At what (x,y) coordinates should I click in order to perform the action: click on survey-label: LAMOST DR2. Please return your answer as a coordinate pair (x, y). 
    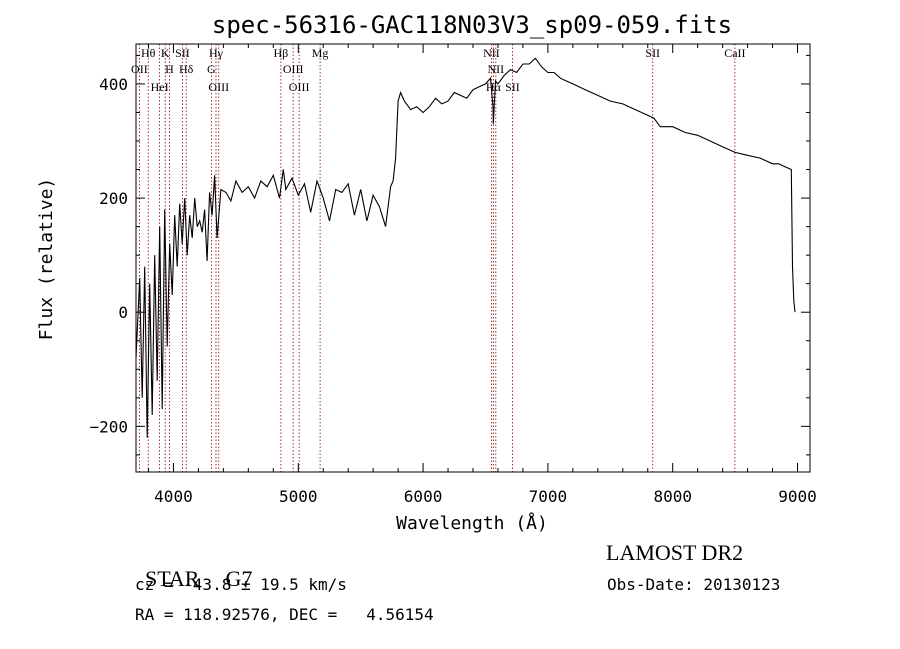
    Looking at the image, I should click on (675, 552).